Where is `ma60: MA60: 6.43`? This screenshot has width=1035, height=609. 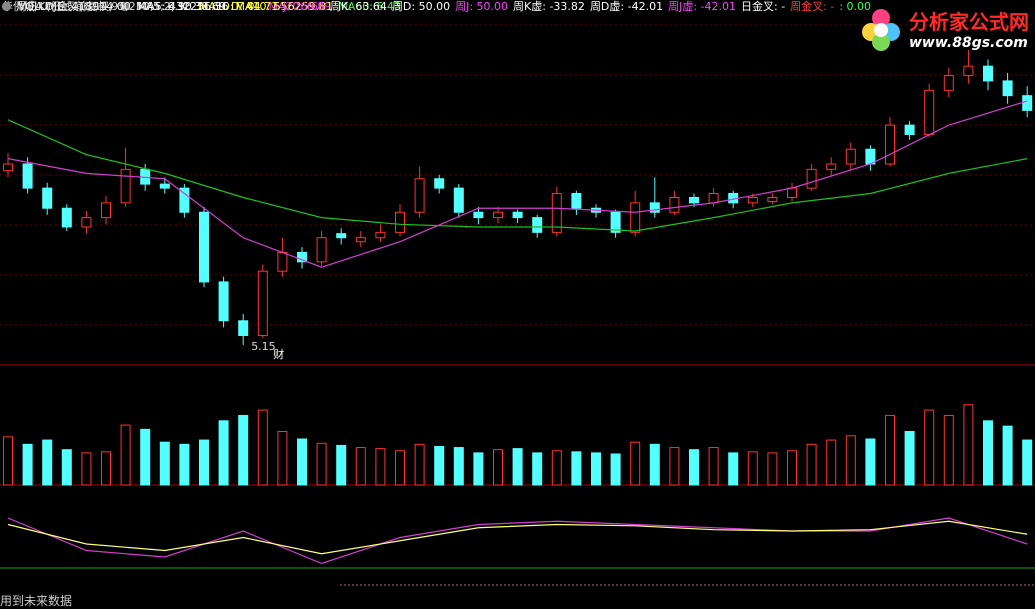
ma60: MA60: 6.43 is located at coordinates (369, 6).